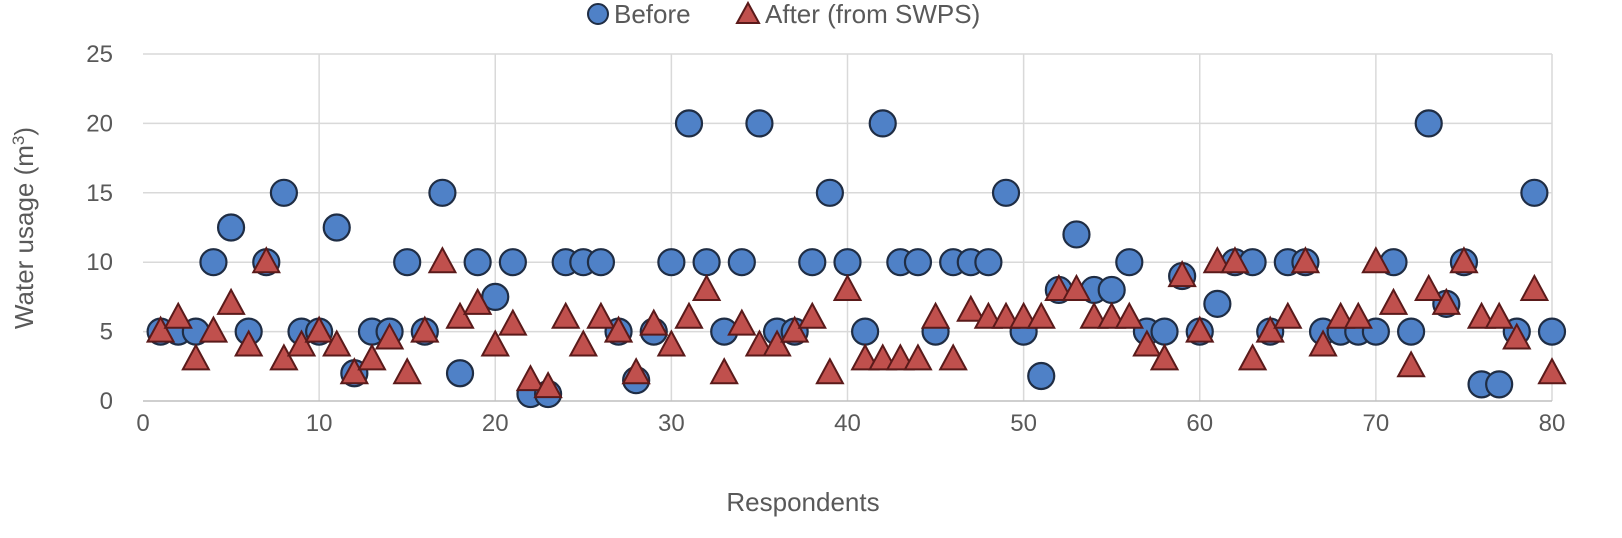 This screenshot has height=538, width=1622. What do you see at coordinates (106, 401) in the screenshot?
I see `y-tick-label: 0` at bounding box center [106, 401].